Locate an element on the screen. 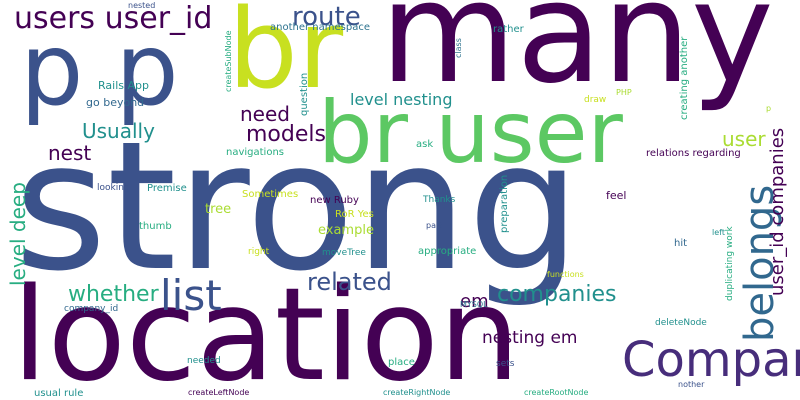 The image size is (800, 400). word-thumb: thumb is located at coordinates (155, 226).